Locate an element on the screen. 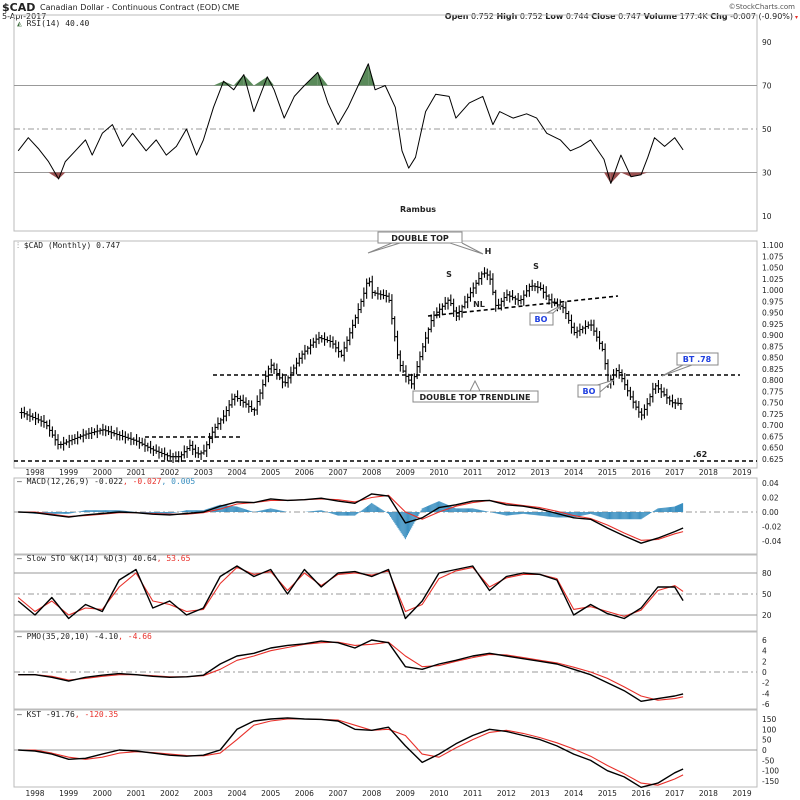  x-tick-label: 2001 is located at coordinates (135, 472).